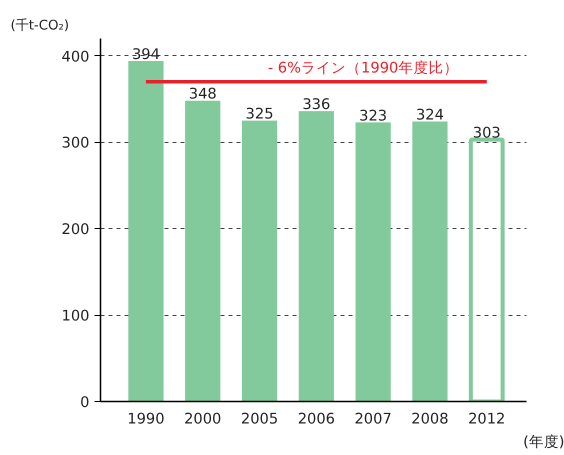  What do you see at coordinates (430, 419) in the screenshot?
I see `x-tick-label: 2008` at bounding box center [430, 419].